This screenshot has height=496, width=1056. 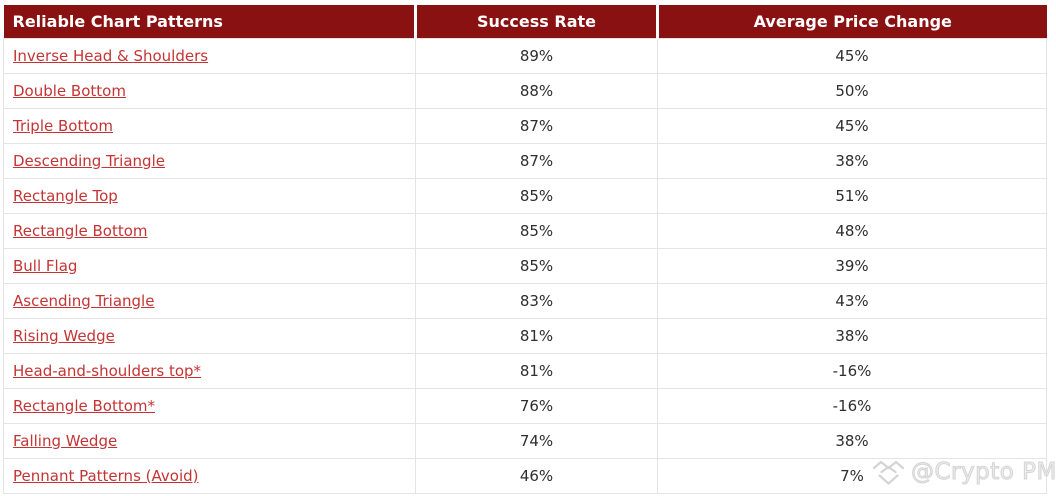 I want to click on success-rate-value: 76%, so click(x=536, y=405).